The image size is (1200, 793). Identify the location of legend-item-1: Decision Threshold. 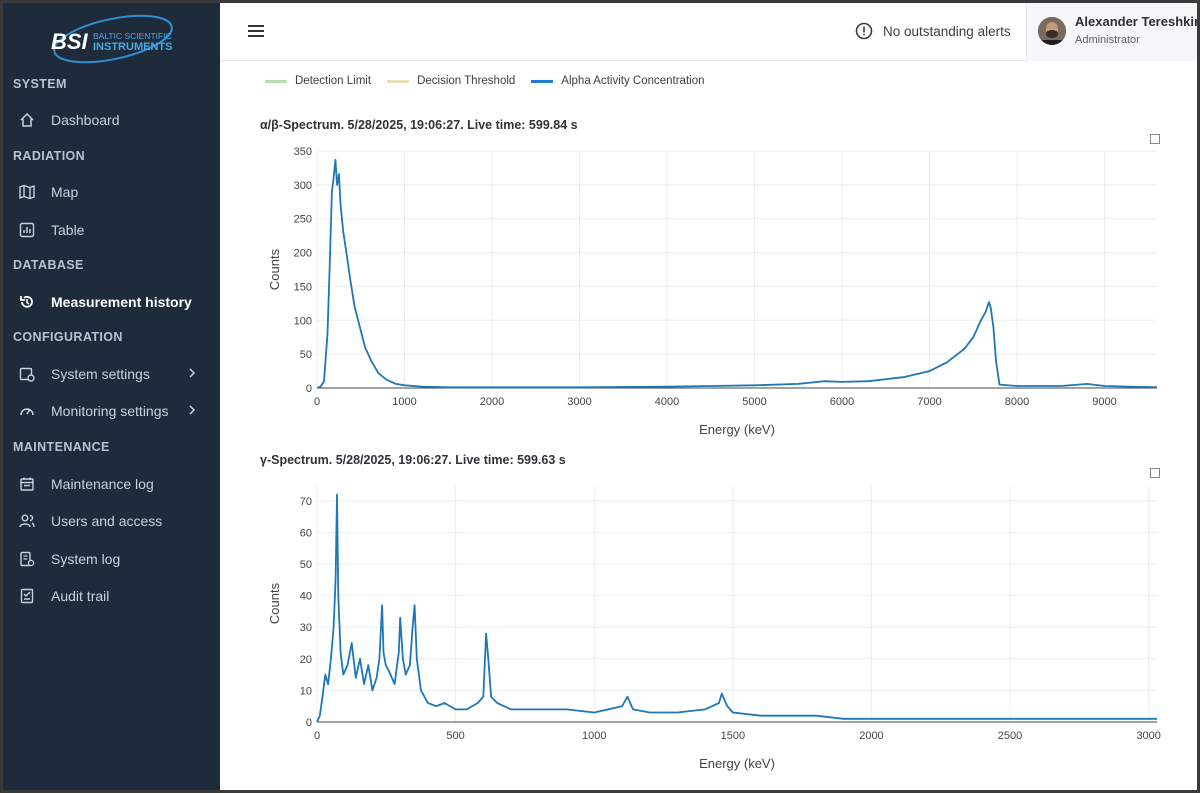
(451, 81).